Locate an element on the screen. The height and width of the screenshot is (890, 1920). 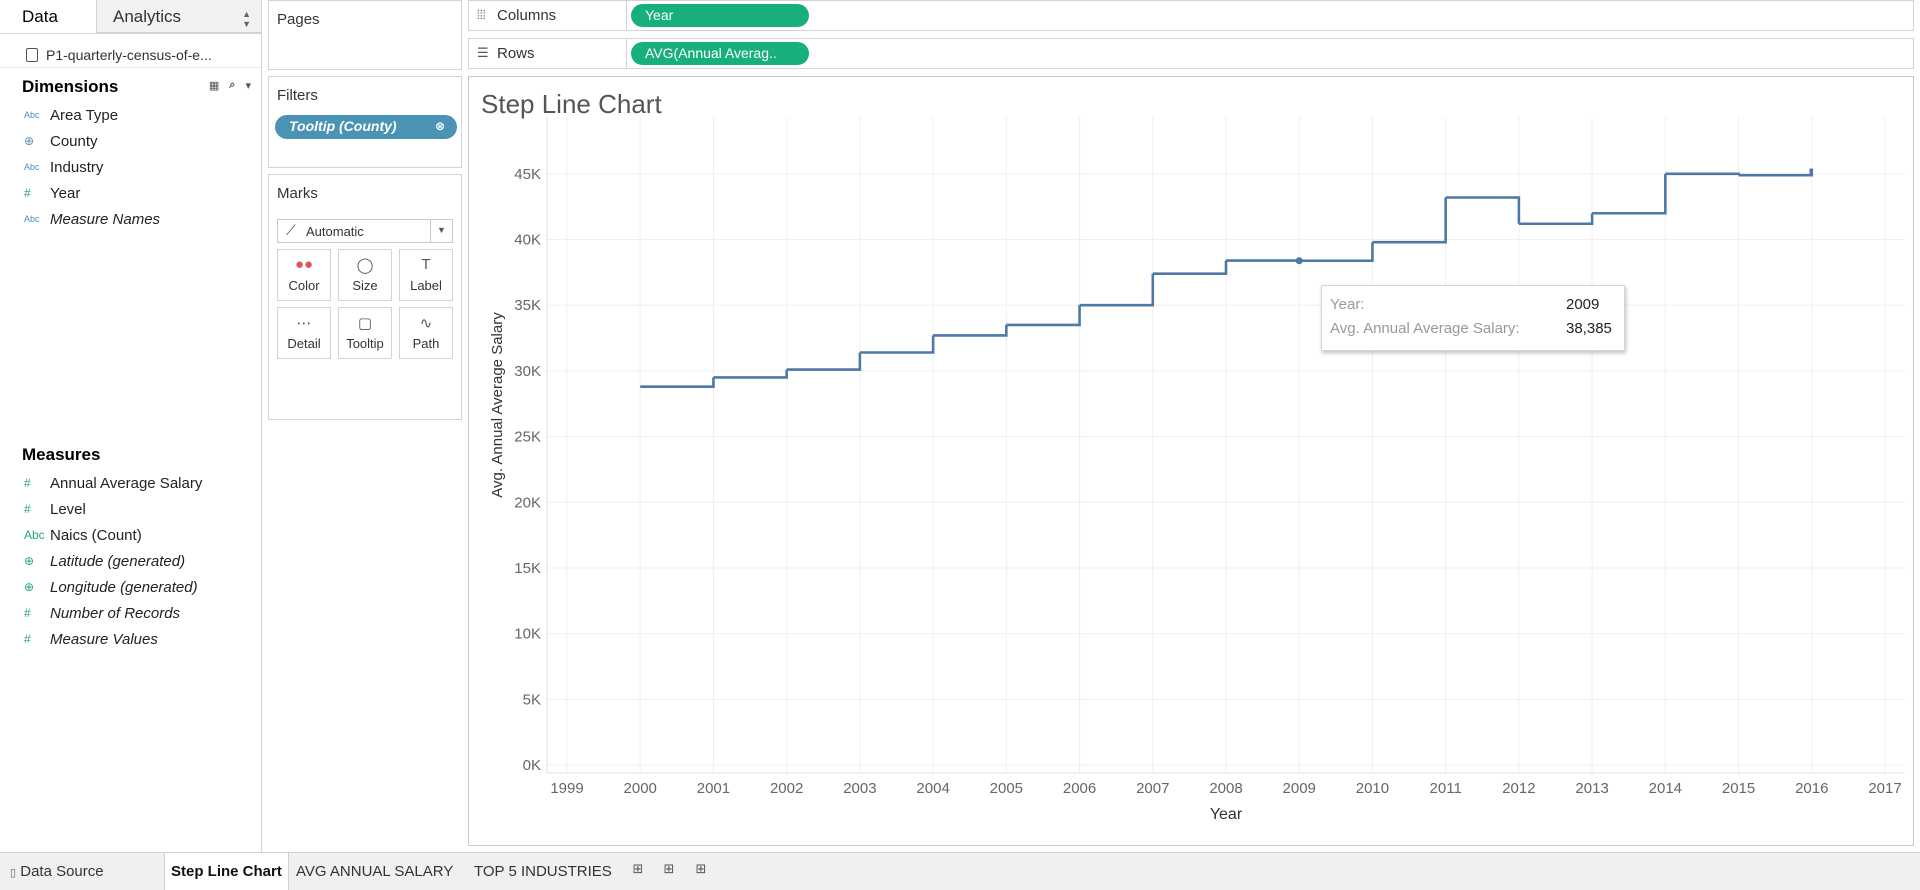
measure-field-label: Level is located at coordinates (68, 509).